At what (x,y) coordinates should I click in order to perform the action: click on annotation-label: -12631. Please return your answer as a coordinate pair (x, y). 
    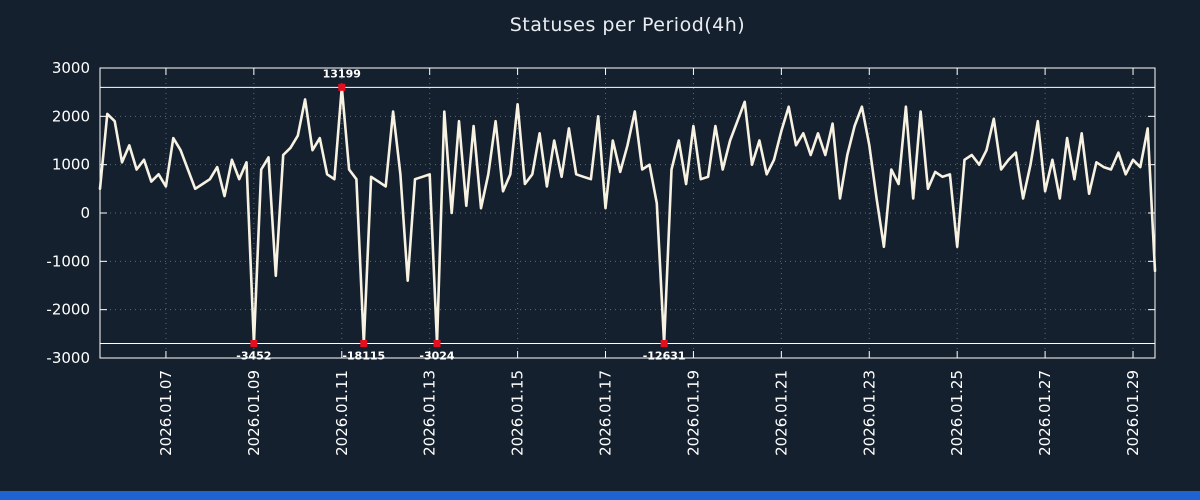
    Looking at the image, I should click on (664, 356).